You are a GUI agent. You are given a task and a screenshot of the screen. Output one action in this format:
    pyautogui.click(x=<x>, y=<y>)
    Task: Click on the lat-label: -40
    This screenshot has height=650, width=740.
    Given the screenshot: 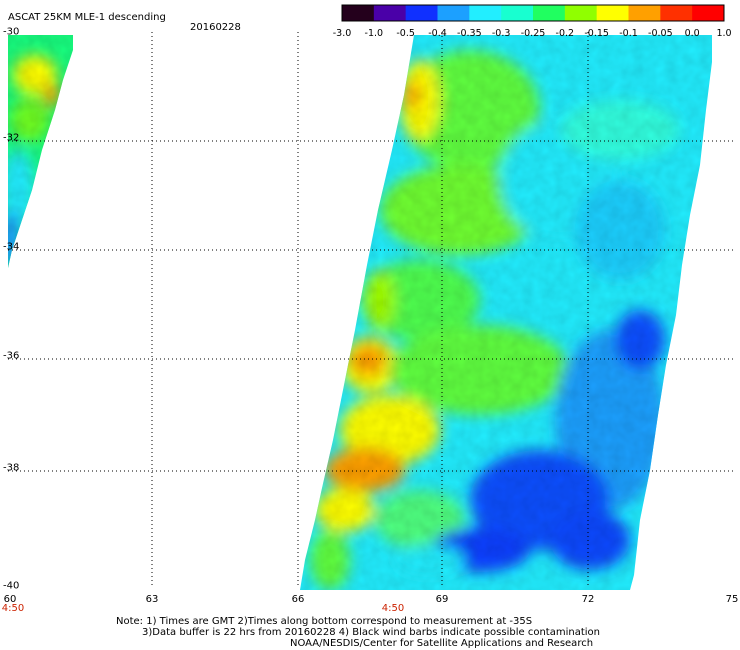 What is the action you would take?
    pyautogui.click(x=11, y=586)
    